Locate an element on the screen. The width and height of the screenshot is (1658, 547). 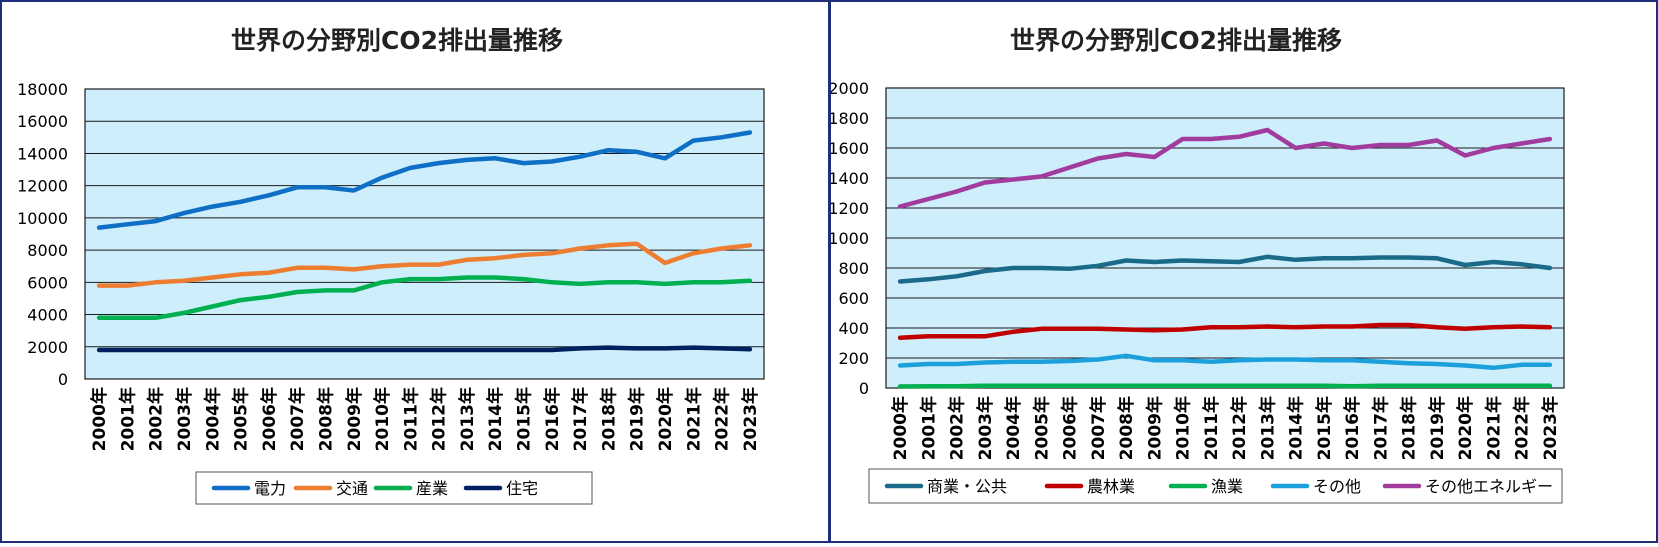
legend-label: 交通 is located at coordinates (352, 488).